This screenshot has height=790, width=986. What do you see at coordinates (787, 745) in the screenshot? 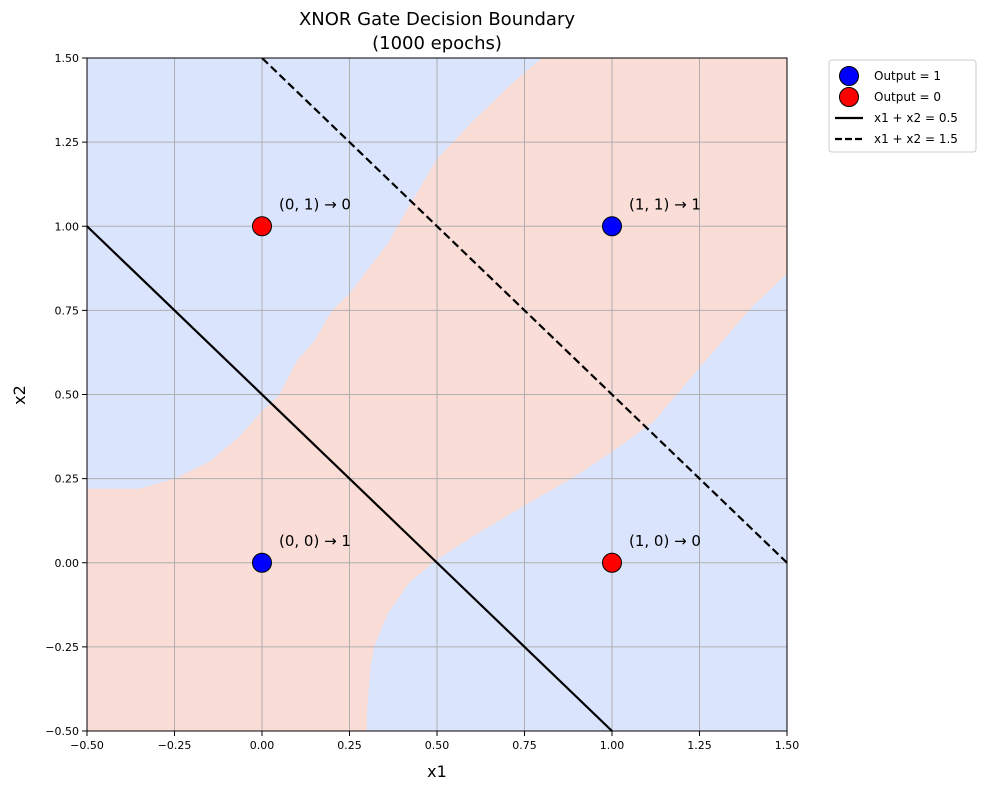
I see `x-tick-label: 1.50` at bounding box center [787, 745].